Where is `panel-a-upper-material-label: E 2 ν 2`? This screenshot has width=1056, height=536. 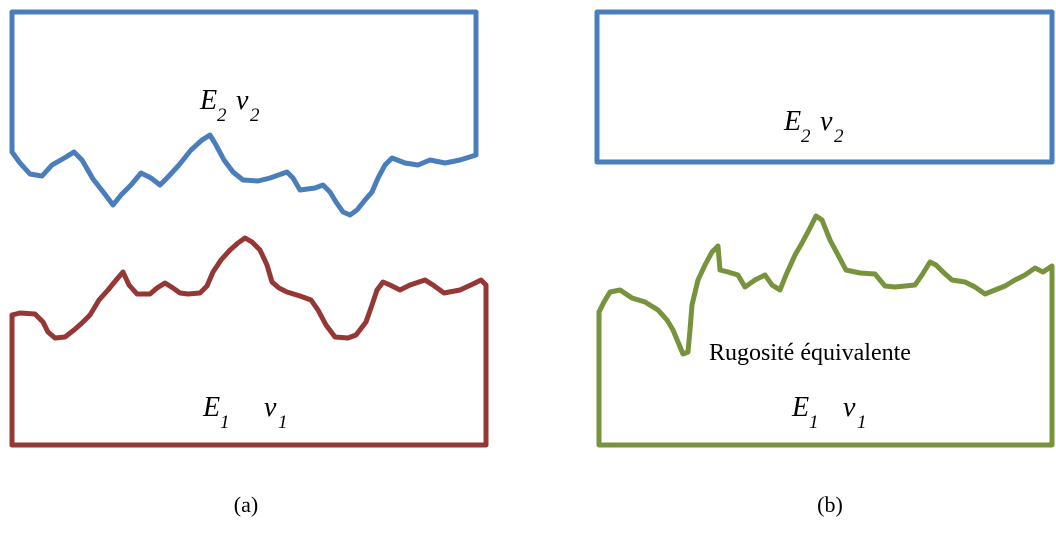
panel-a-upper-material-label: E 2 ν 2 is located at coordinates (229, 105).